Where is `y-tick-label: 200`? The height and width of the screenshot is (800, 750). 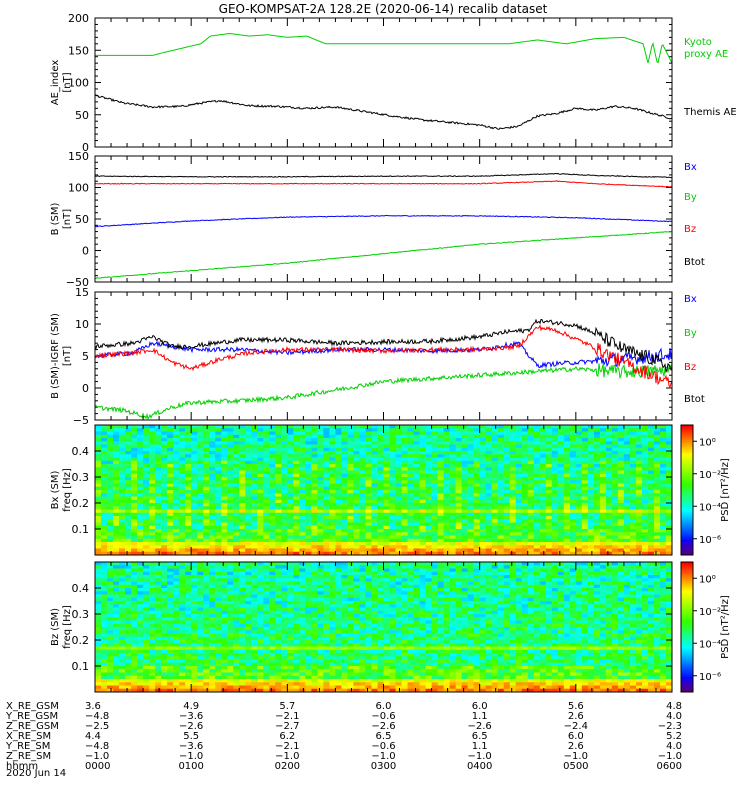 y-tick-label: 200 is located at coordinates (78, 18).